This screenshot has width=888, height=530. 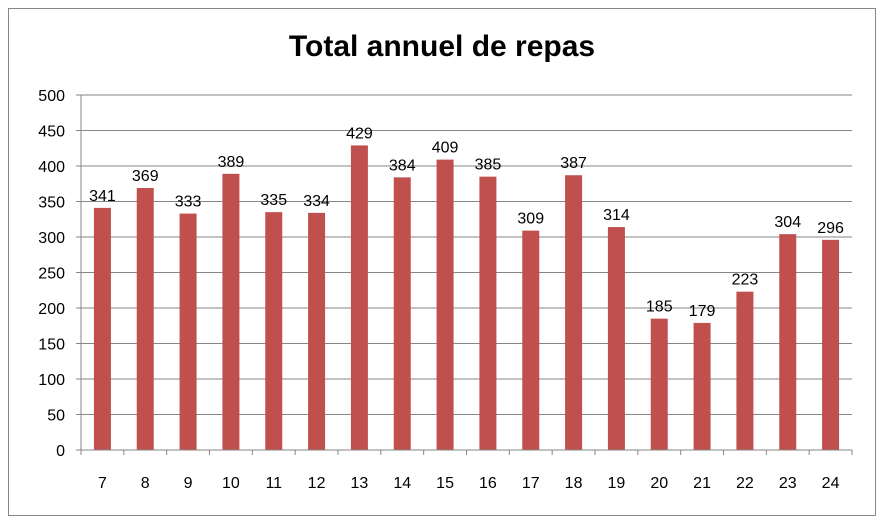 What do you see at coordinates (402, 483) in the screenshot?
I see `x-tick-label: 14` at bounding box center [402, 483].